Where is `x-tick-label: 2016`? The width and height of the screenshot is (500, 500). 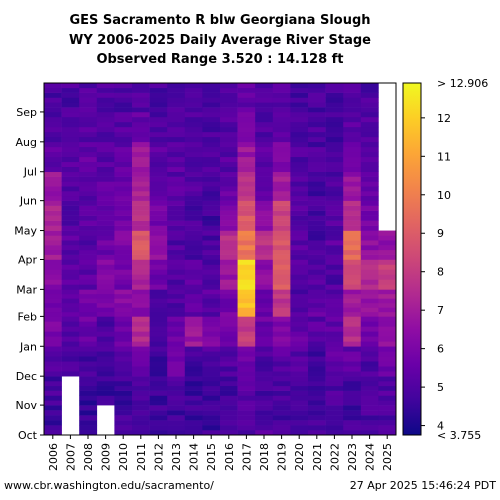
x-tick-label: 2016 is located at coordinates (229, 457).